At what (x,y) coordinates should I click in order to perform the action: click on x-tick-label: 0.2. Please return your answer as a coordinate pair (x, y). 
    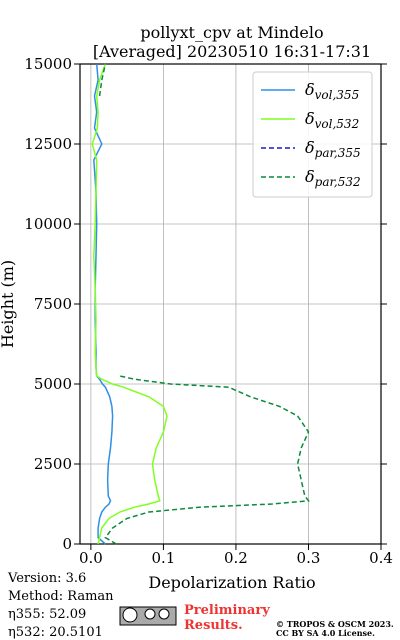
    Looking at the image, I should click on (236, 558).